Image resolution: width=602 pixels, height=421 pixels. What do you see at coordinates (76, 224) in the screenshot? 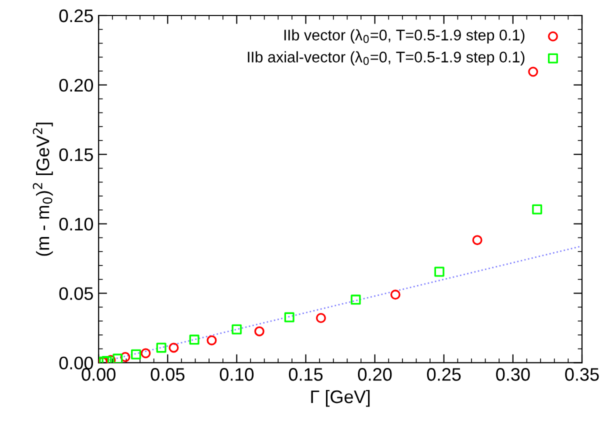
I see `y-tick-label: 0.10` at bounding box center [76, 224].